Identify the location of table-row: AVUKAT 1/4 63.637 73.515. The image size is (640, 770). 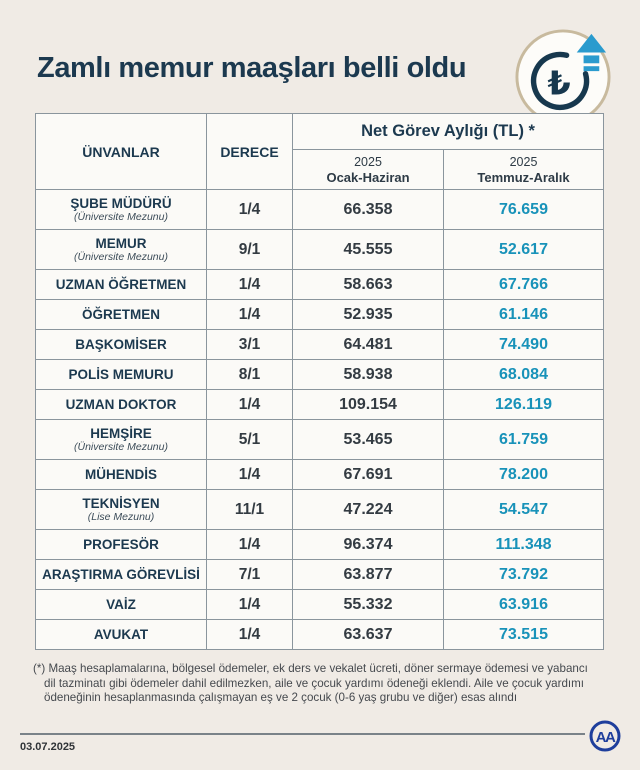
(320, 634).